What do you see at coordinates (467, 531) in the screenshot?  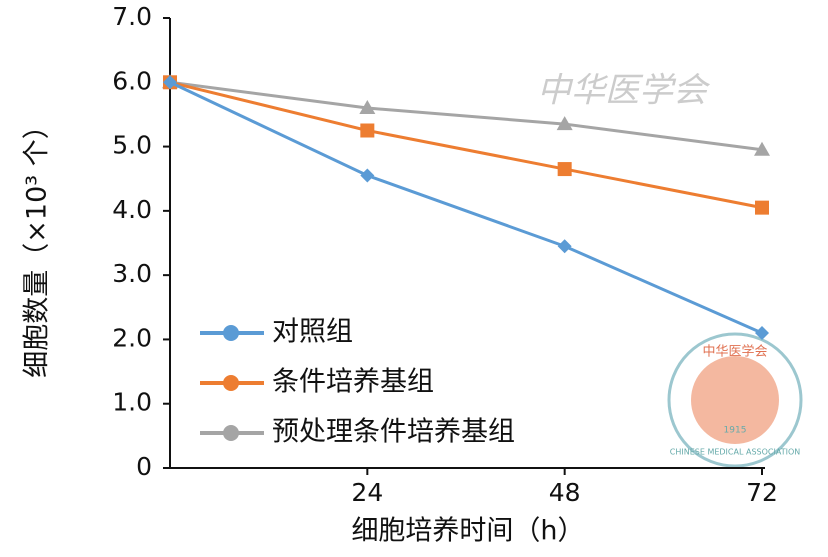 I see `x-axis-label: 细胞培养时间（h）` at bounding box center [467, 531].